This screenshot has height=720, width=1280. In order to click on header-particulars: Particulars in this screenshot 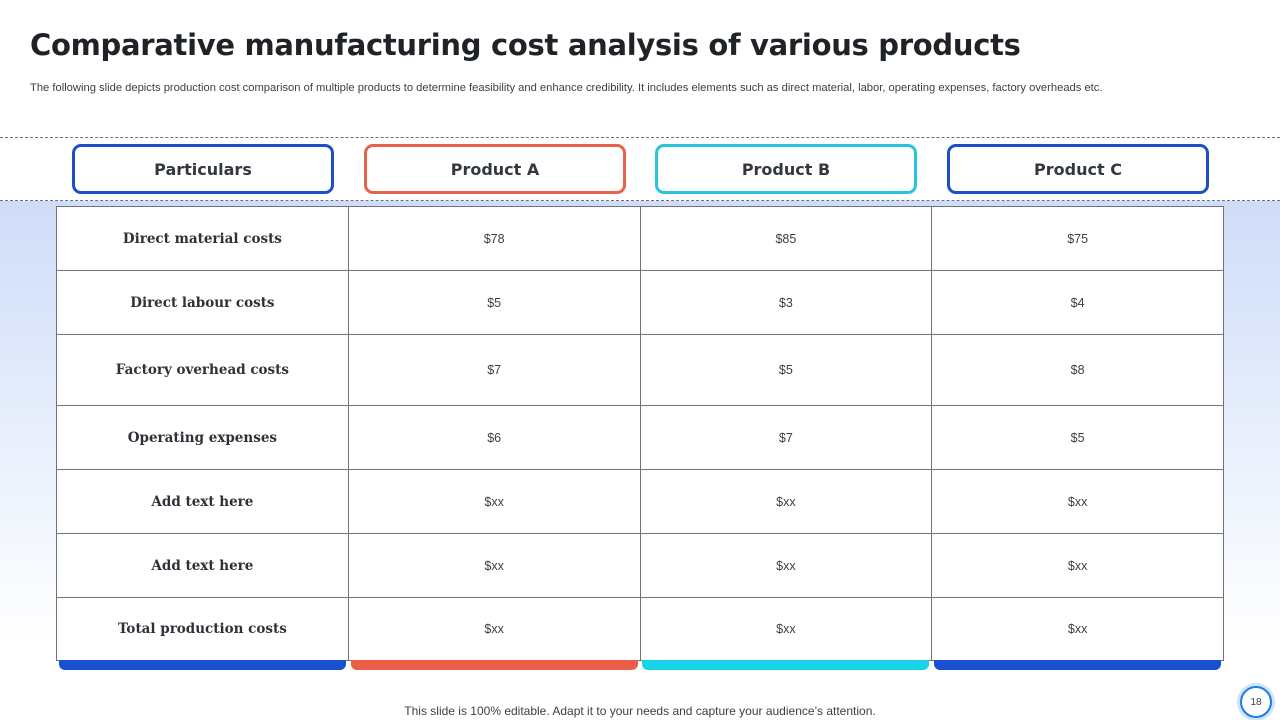, I will do `click(203, 169)`.